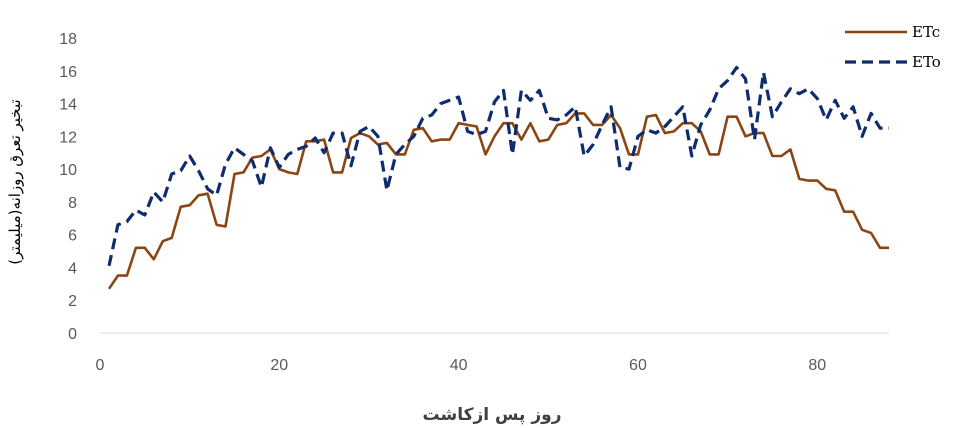 This screenshot has width=959, height=428. I want to click on y-tick-label: 10, so click(68, 170).